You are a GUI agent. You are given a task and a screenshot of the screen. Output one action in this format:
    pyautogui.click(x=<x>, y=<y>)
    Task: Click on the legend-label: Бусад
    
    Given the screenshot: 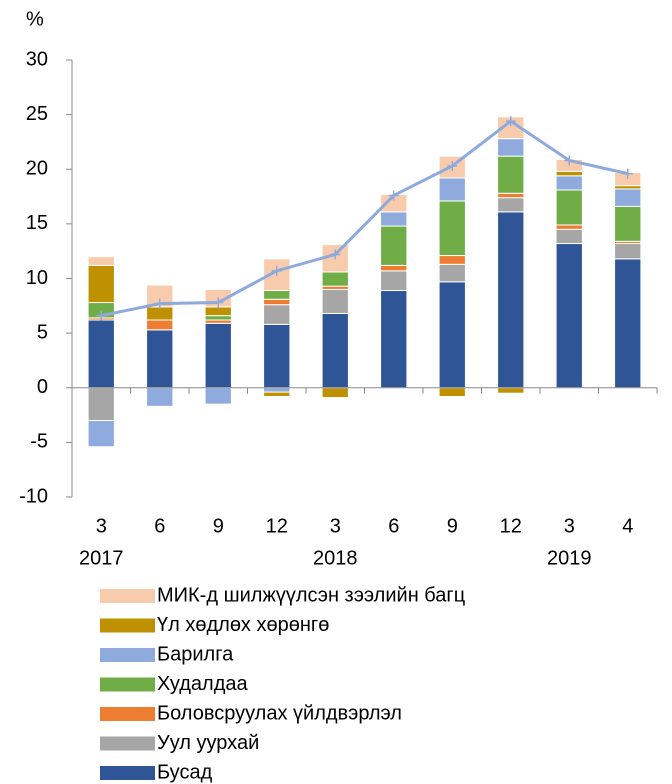 What is the action you would take?
    pyautogui.click(x=185, y=772)
    